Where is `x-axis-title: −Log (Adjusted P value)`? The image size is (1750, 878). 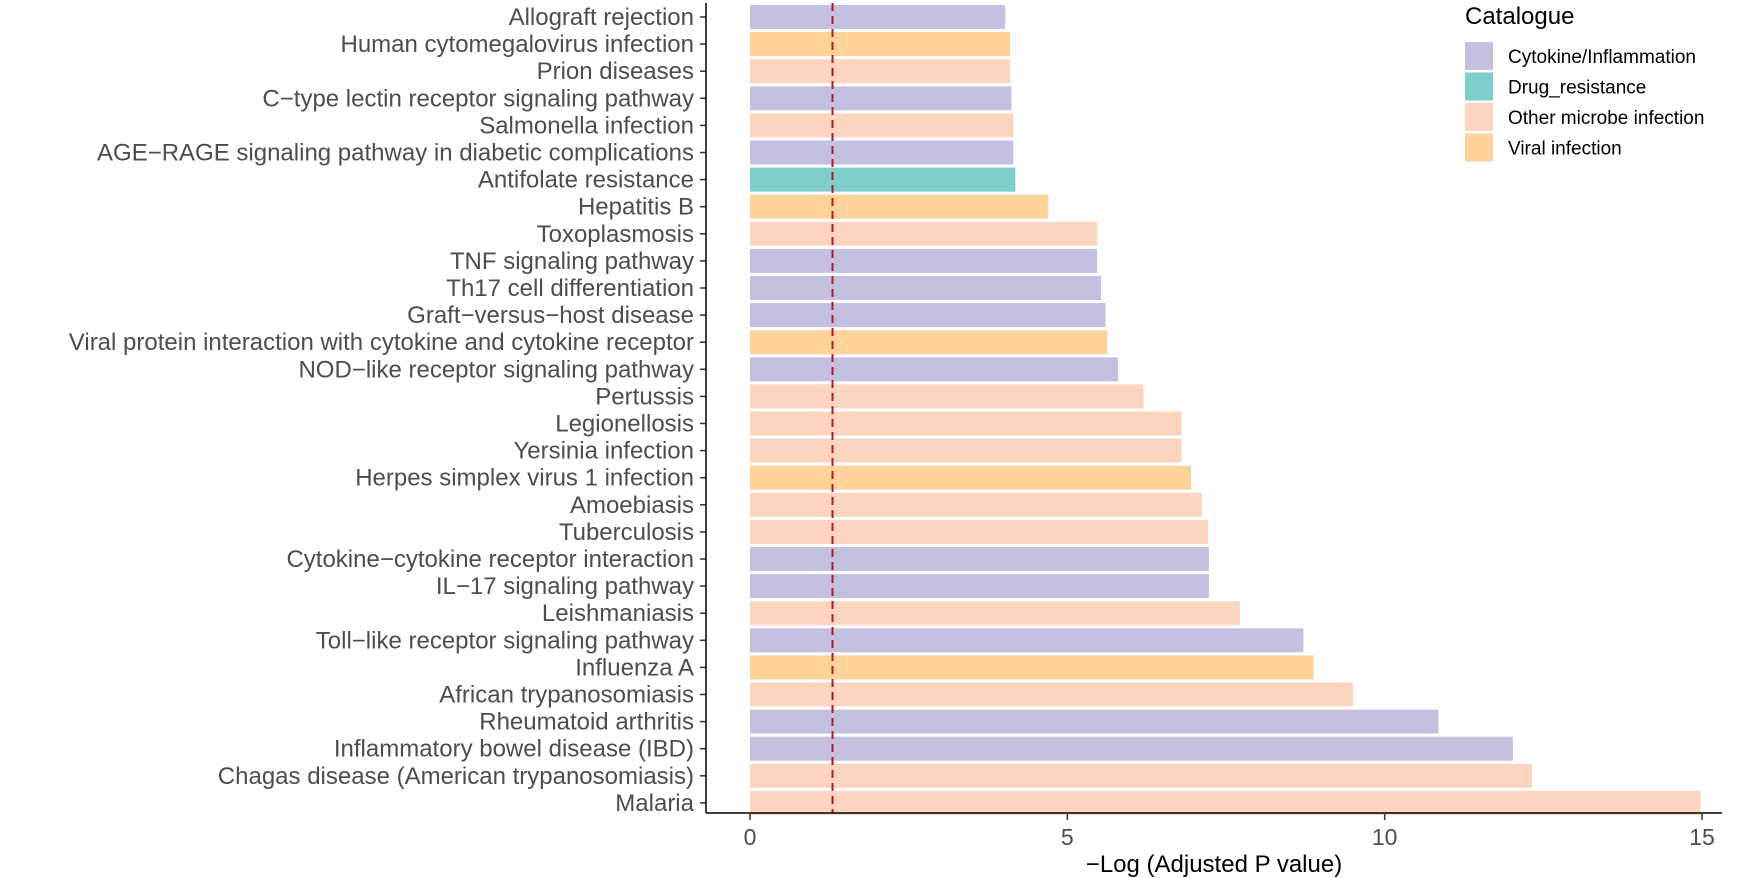
x-axis-title: −Log (Adjusted P value) is located at coordinates (1214, 864).